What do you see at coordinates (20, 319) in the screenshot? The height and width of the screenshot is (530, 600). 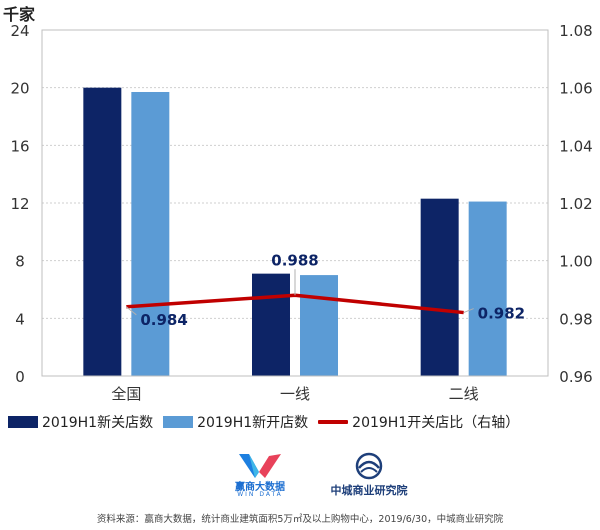 I see `y-left-tick-label: 4` at bounding box center [20, 319].